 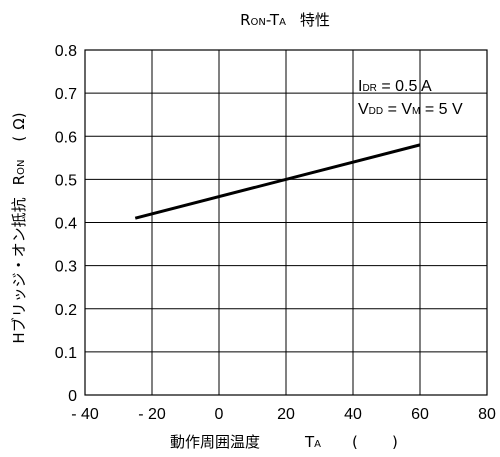 I want to click on annotation-vdd: VDD = VM = 5 V, so click(x=410, y=109).